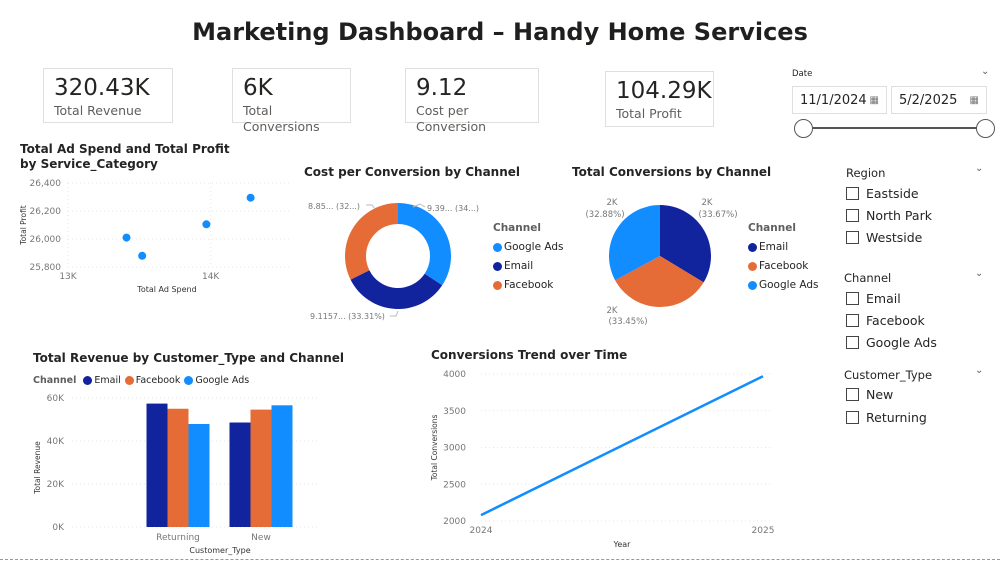 The height and width of the screenshot is (562, 1000). Describe the element at coordinates (261, 538) in the screenshot. I see `x-tick-label: New` at that location.